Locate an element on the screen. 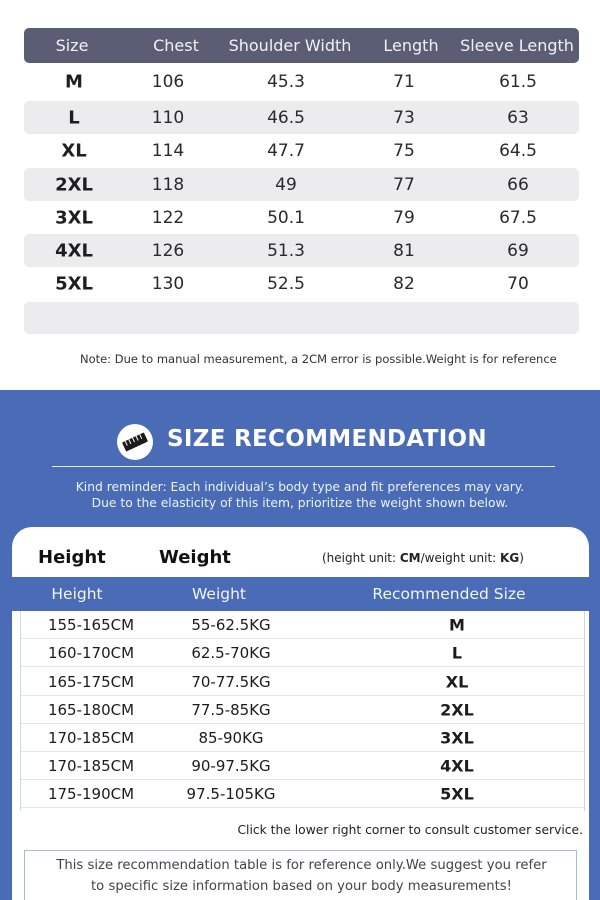 This screenshot has width=600, height=900. cell-shoulder: 51.3 is located at coordinates (286, 250).